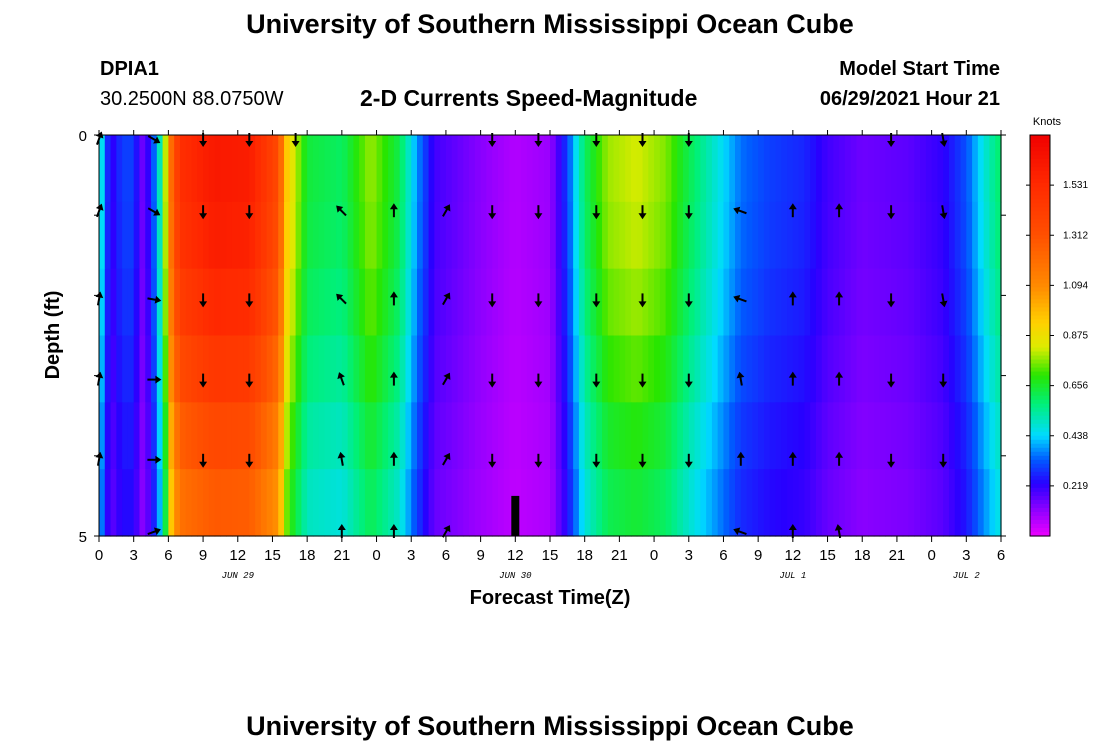 This screenshot has width=1100, height=750. Describe the element at coordinates (827, 555) in the screenshot. I see `x-tick-label: 15` at that location.